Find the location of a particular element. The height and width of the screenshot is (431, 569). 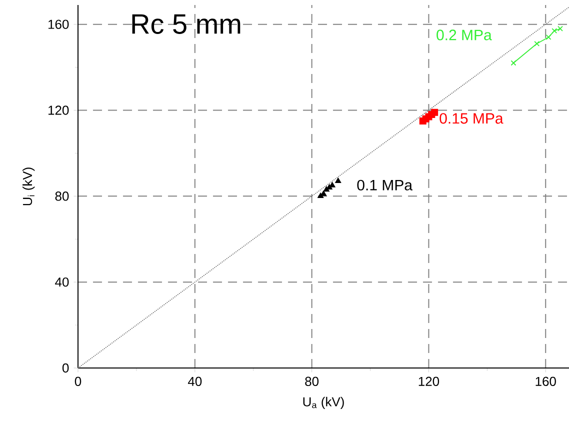

x-tick-label: 80 is located at coordinates (312, 381).